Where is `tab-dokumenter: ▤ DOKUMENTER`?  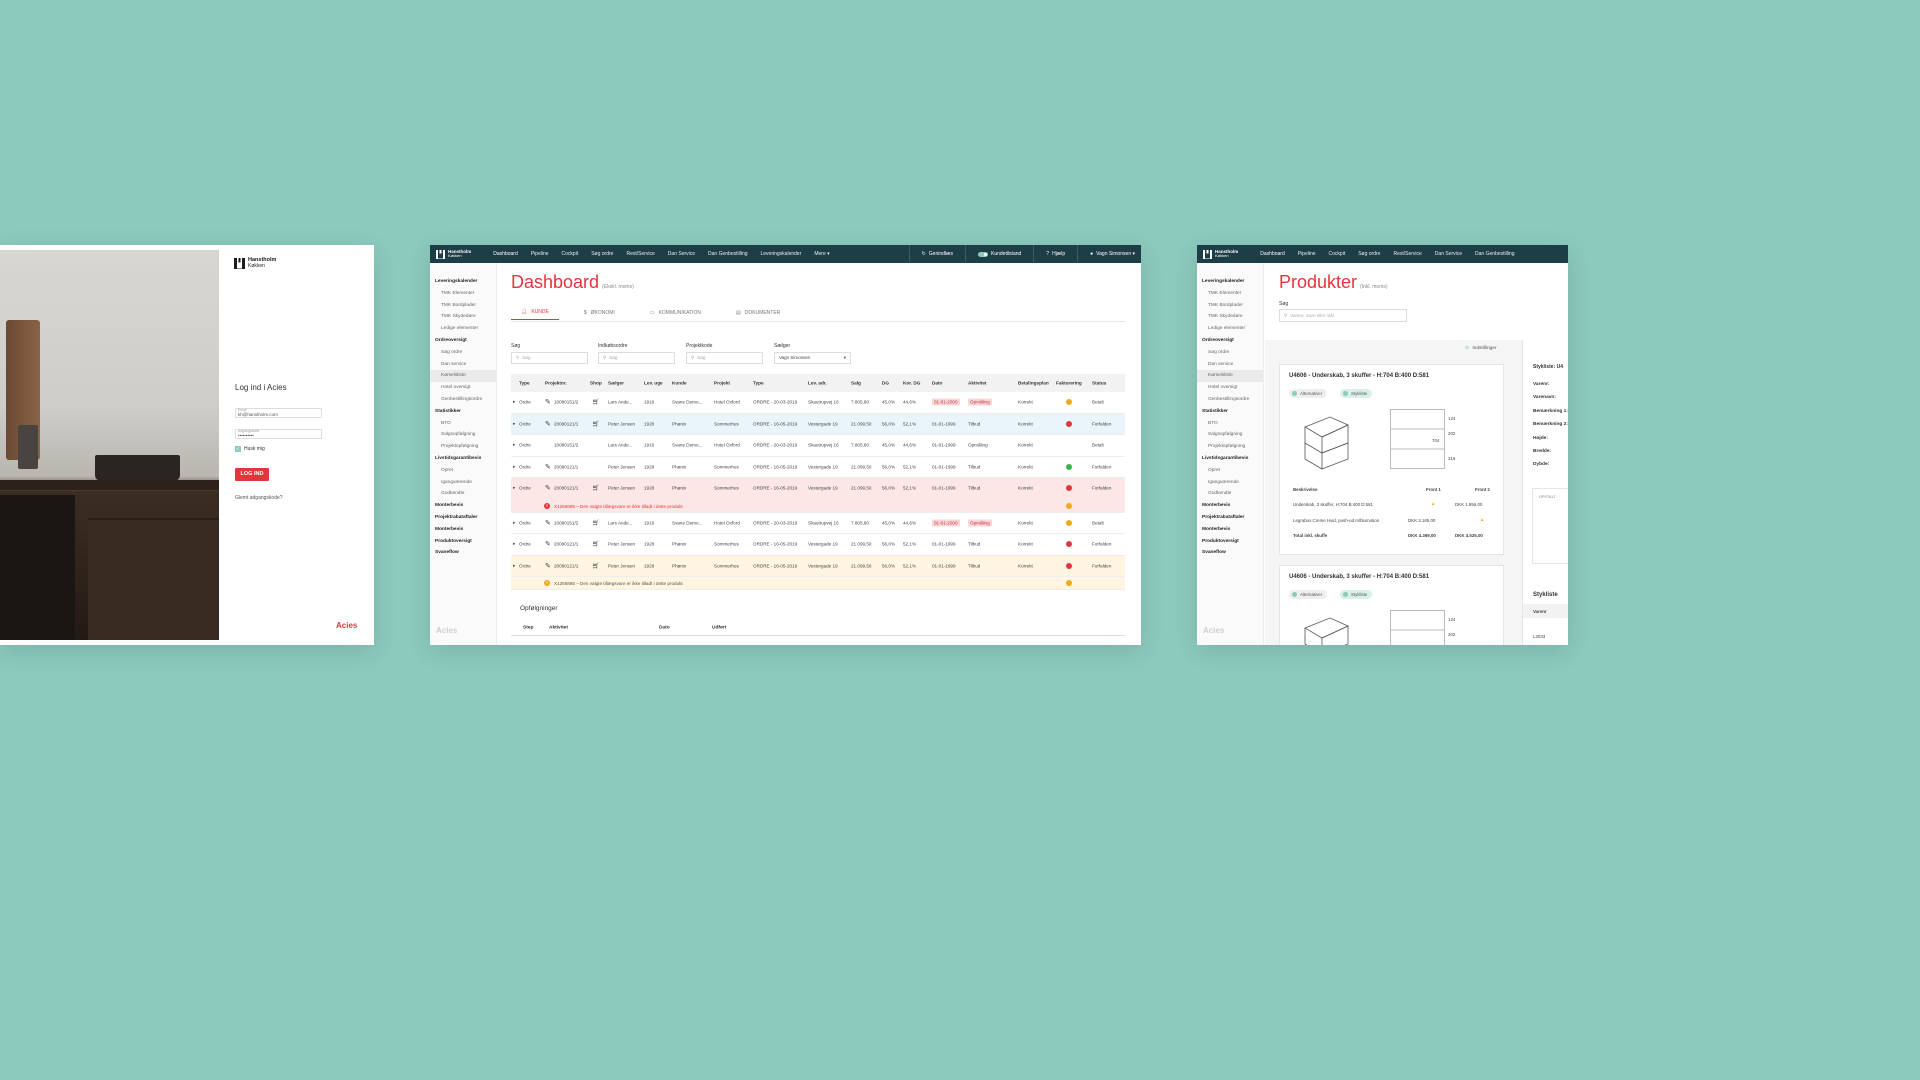 tab-dokumenter: ▤ DOKUMENTER is located at coordinates (758, 312).